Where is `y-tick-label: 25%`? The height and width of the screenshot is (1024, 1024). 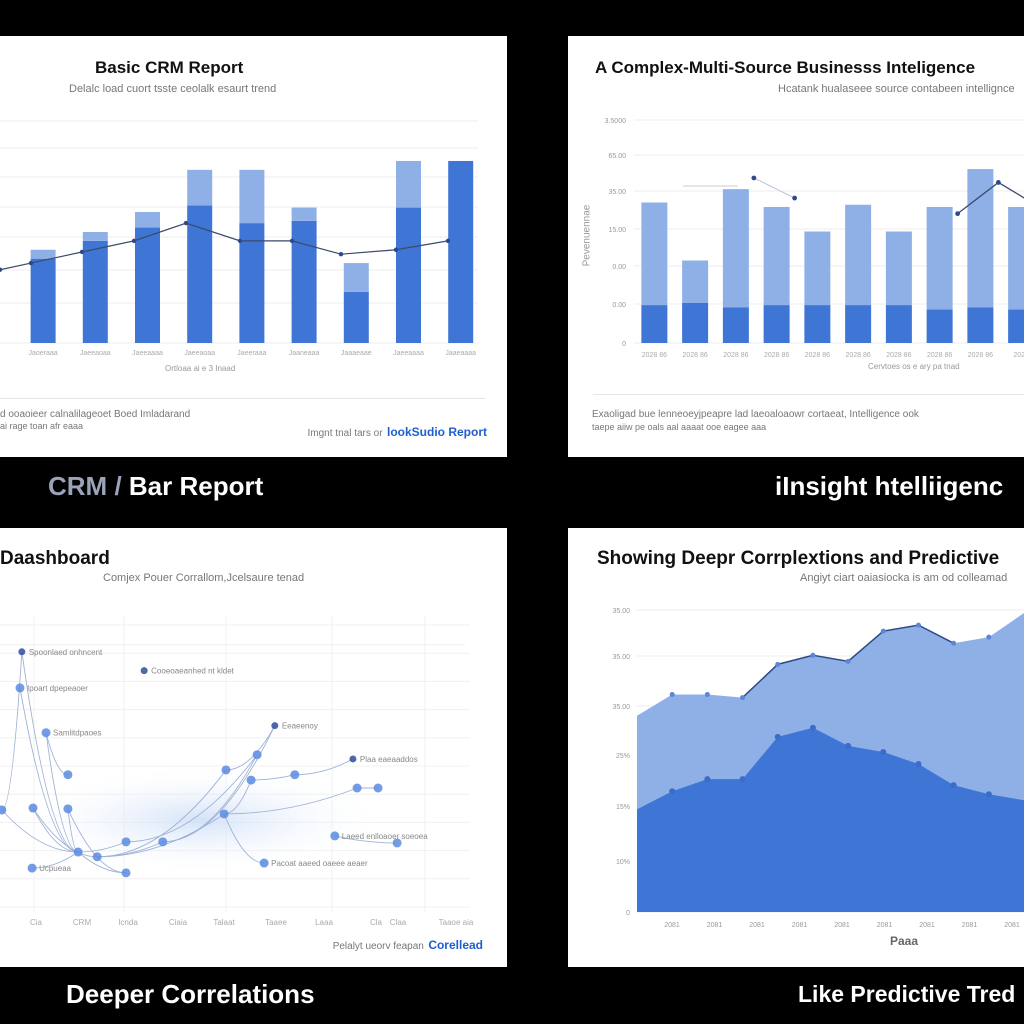
y-tick-label: 25% is located at coordinates (623, 756).